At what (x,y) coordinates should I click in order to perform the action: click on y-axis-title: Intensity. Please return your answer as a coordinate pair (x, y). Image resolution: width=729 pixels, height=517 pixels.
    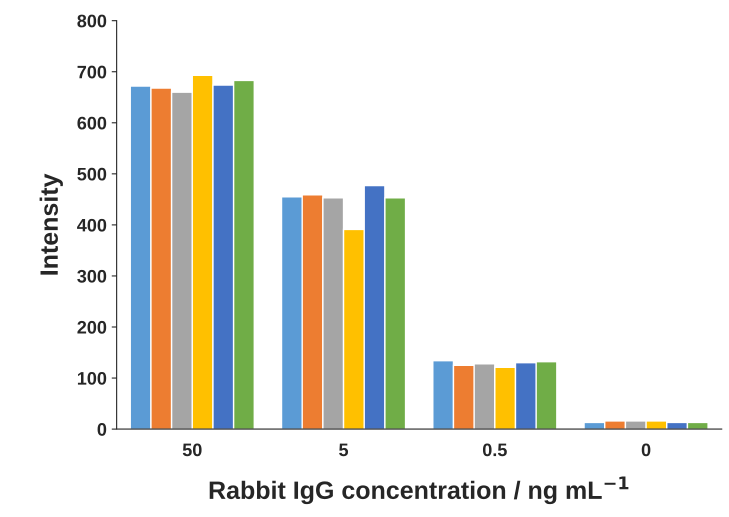
    Looking at the image, I should click on (51, 224).